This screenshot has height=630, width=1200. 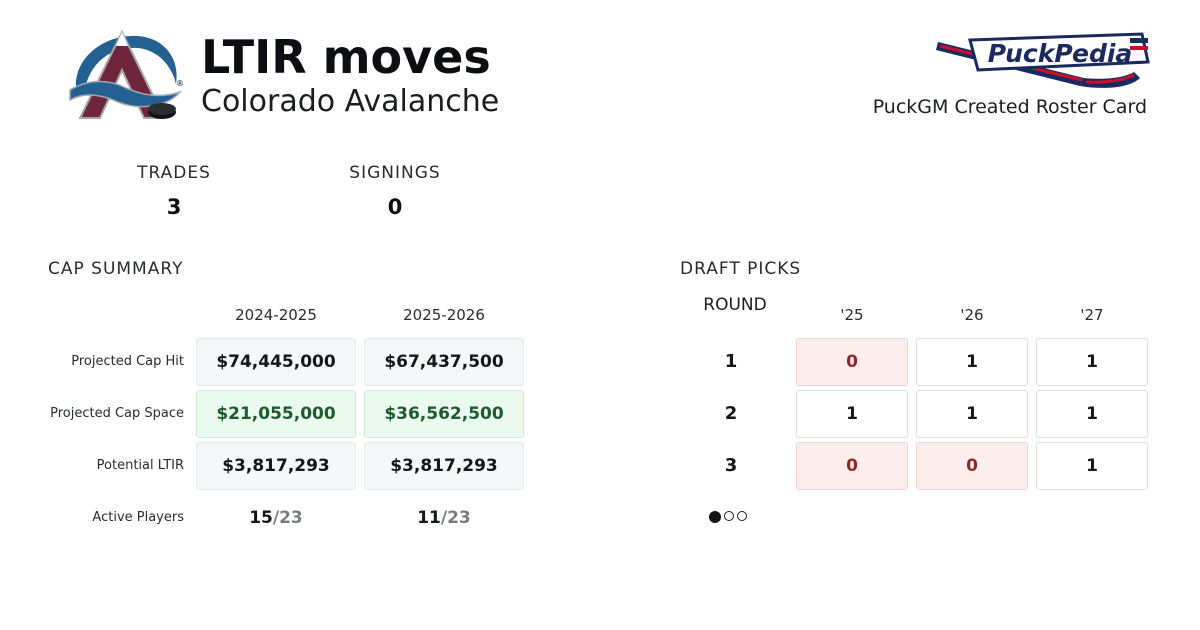 I want to click on pagination-dots, so click(x=728, y=517).